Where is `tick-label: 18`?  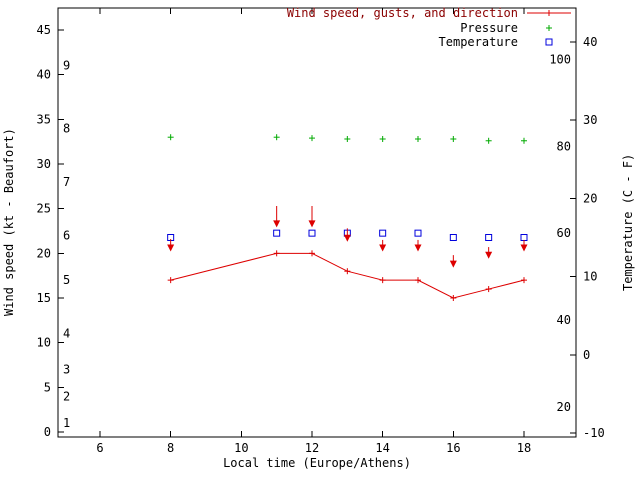 tick-label: 18 is located at coordinates (524, 448).